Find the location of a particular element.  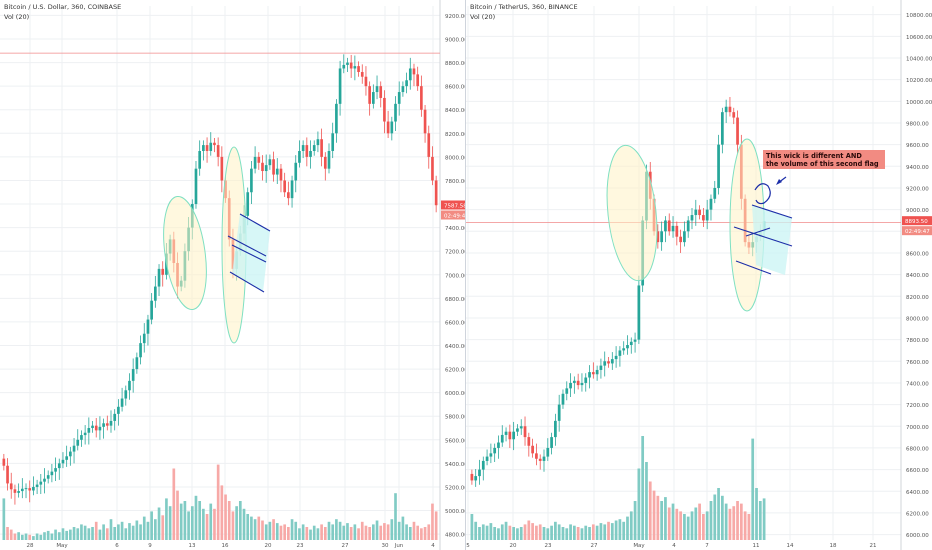

y-tick-label: 6400.00 is located at coordinates (917, 493).